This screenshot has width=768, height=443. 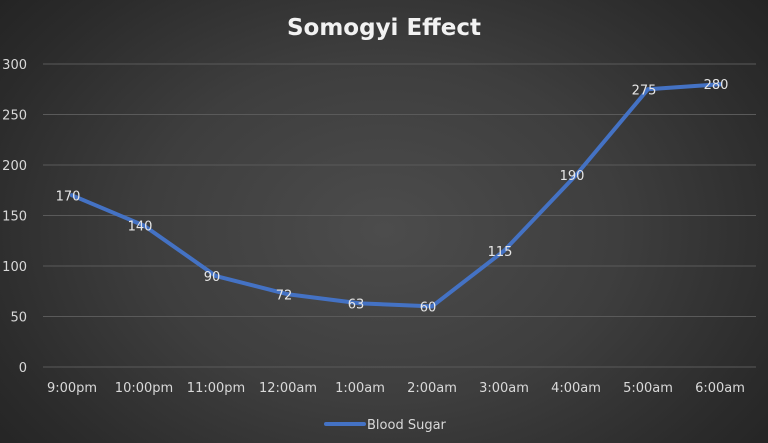 What do you see at coordinates (18, 318) in the screenshot?
I see `y-tick-label: 50` at bounding box center [18, 318].